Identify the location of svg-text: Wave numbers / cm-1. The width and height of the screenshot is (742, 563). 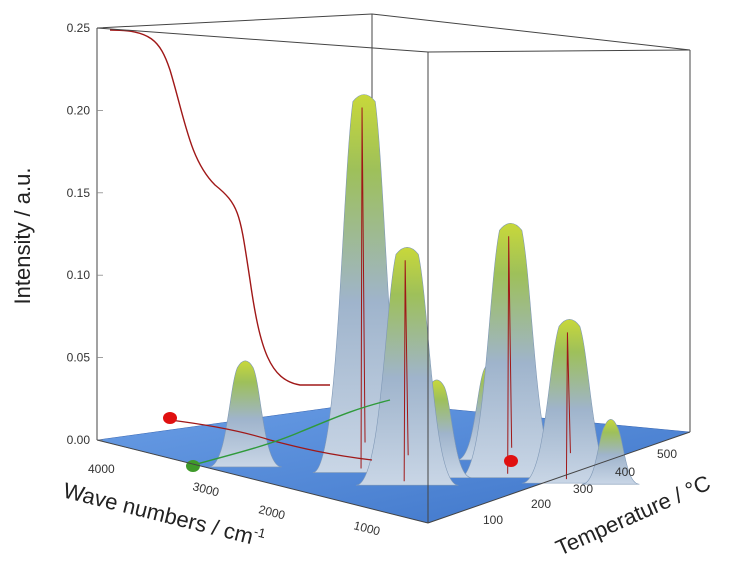
(164, 514).